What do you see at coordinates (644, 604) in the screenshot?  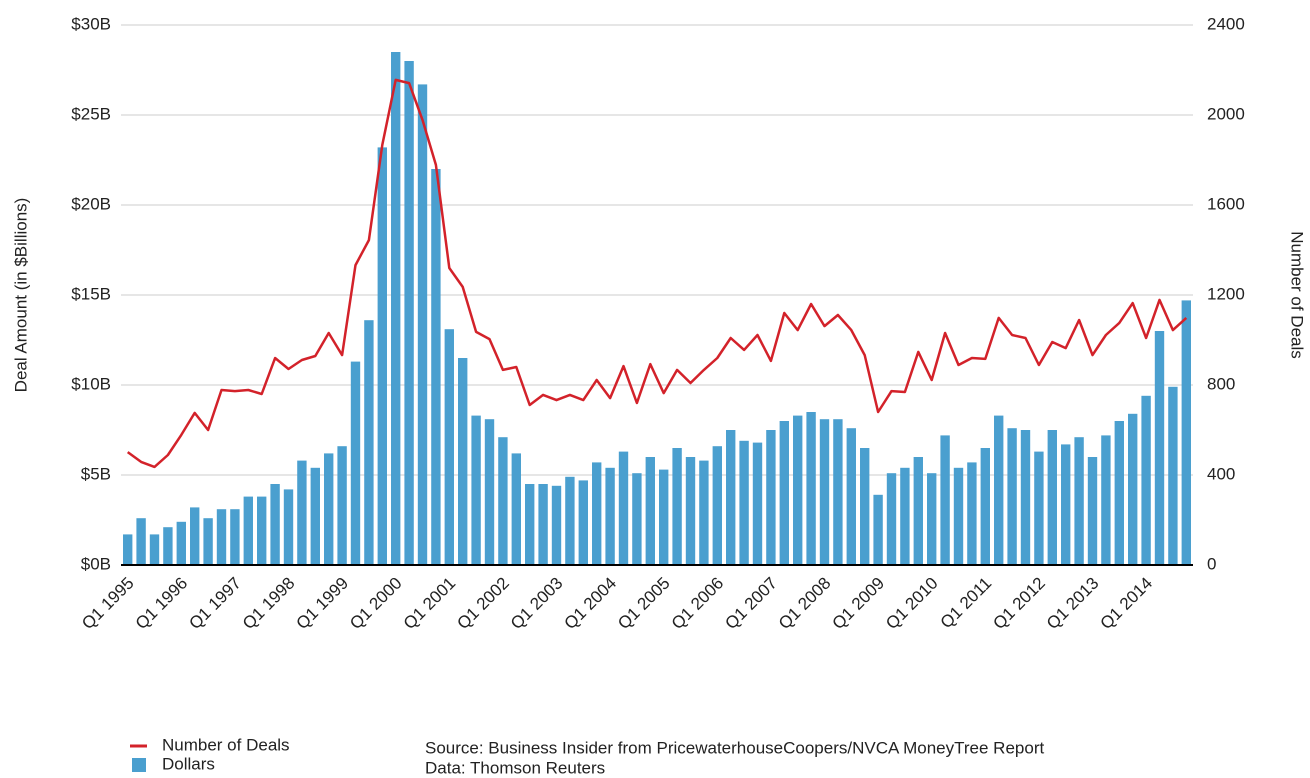 I see `x-tick-label: Q1 2005` at bounding box center [644, 604].